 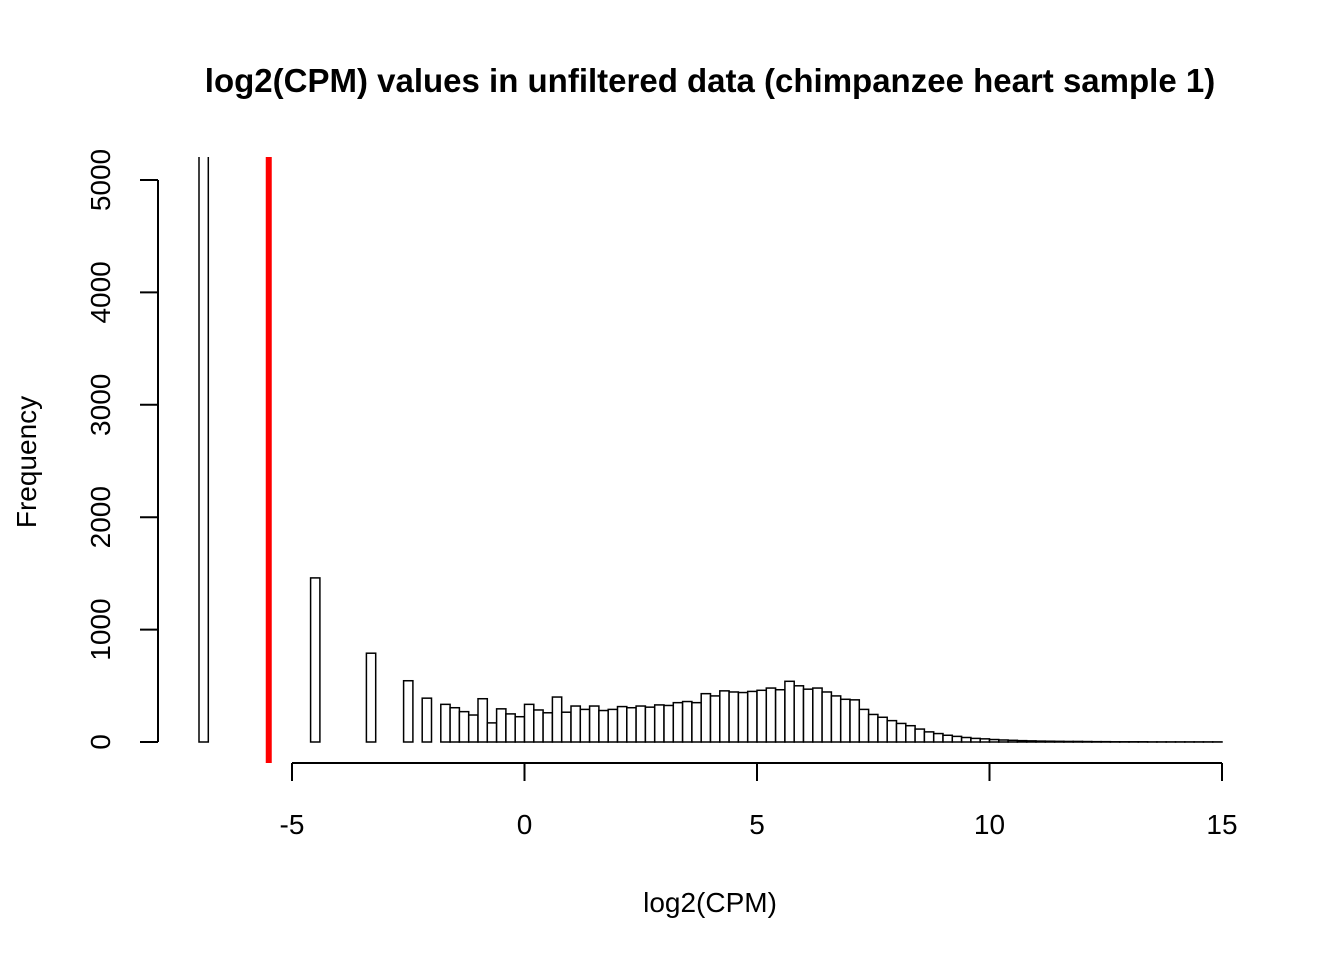 What do you see at coordinates (989, 824) in the screenshot?
I see `x-tick-label: 10` at bounding box center [989, 824].